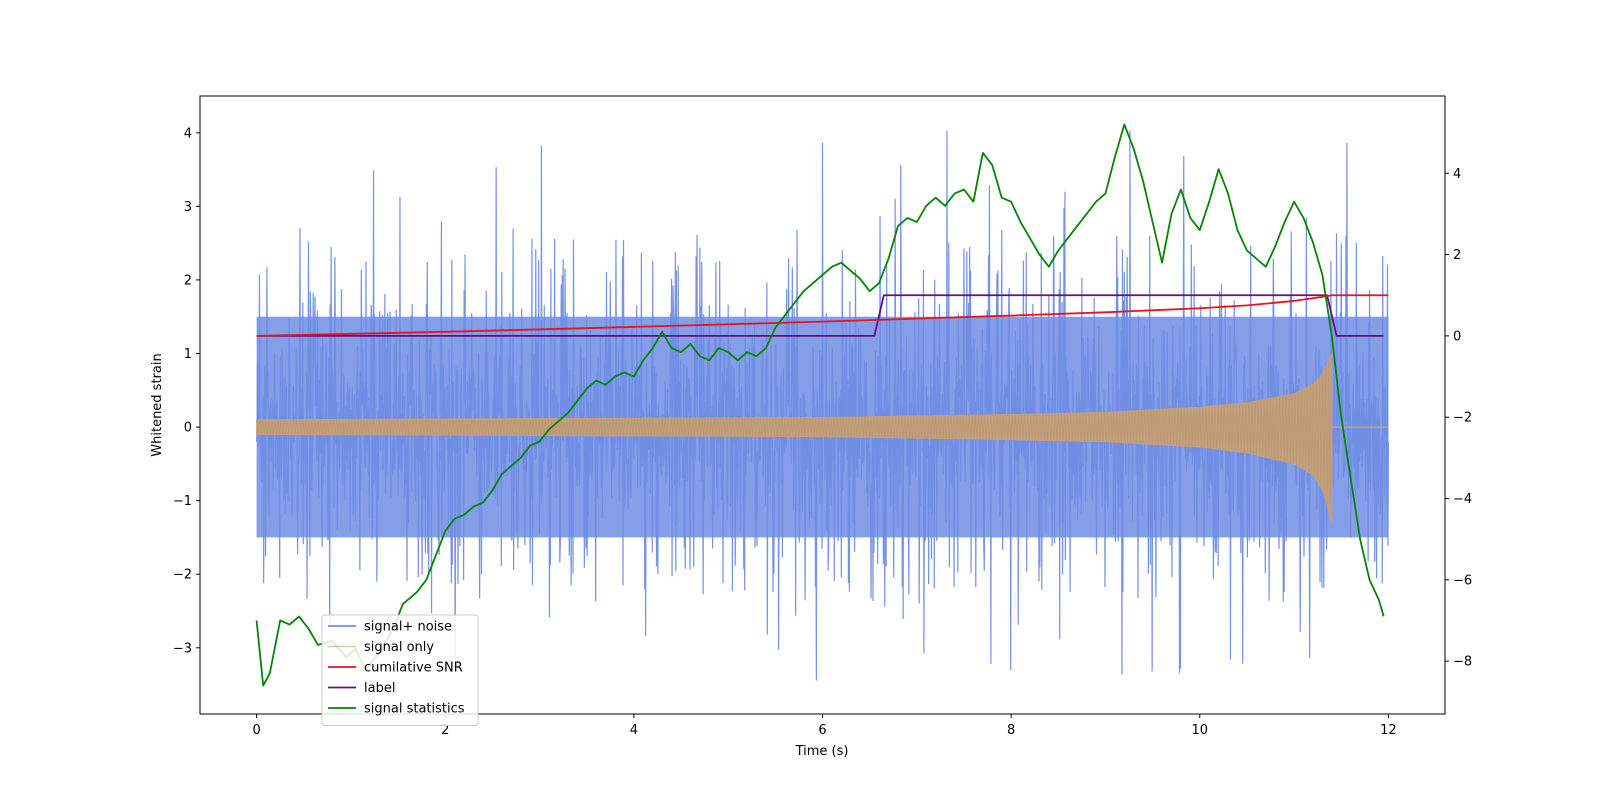 The height and width of the screenshot is (800, 1600). I want to click on x-tick-label: 8, so click(1011, 730).